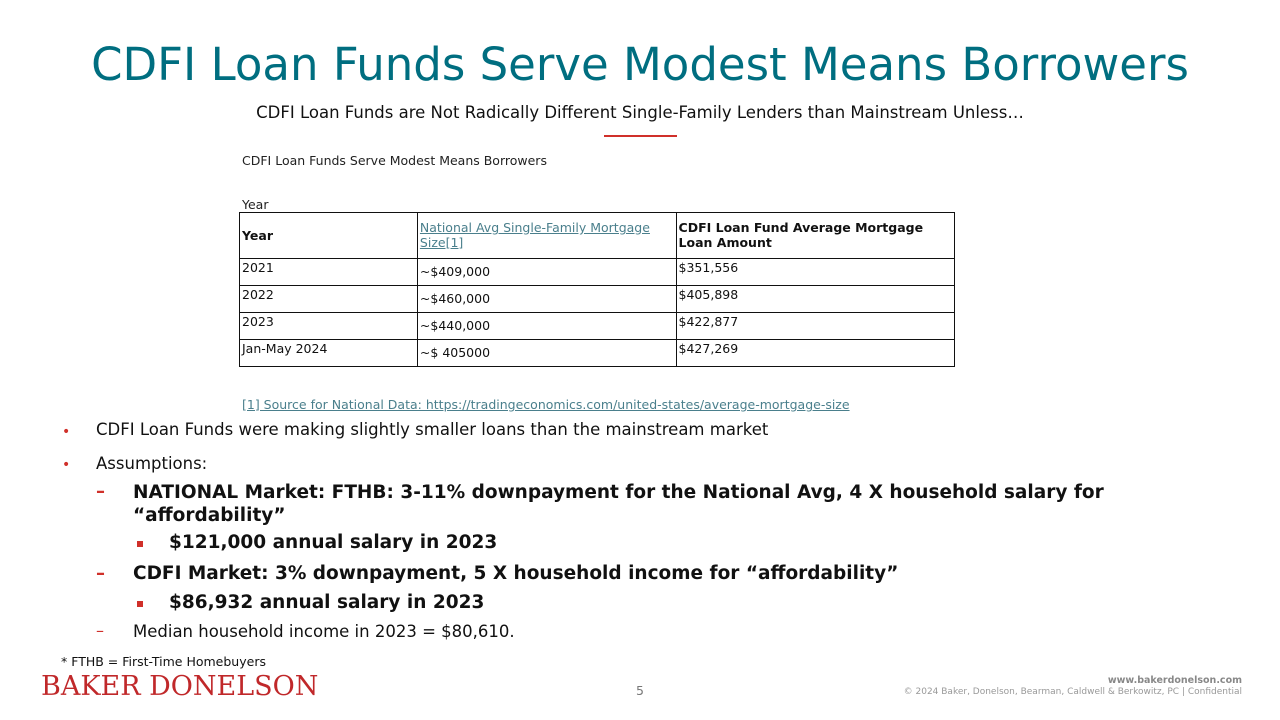 The height and width of the screenshot is (720, 1280). I want to click on bullet-assumptions: Assumptions:, so click(152, 463).